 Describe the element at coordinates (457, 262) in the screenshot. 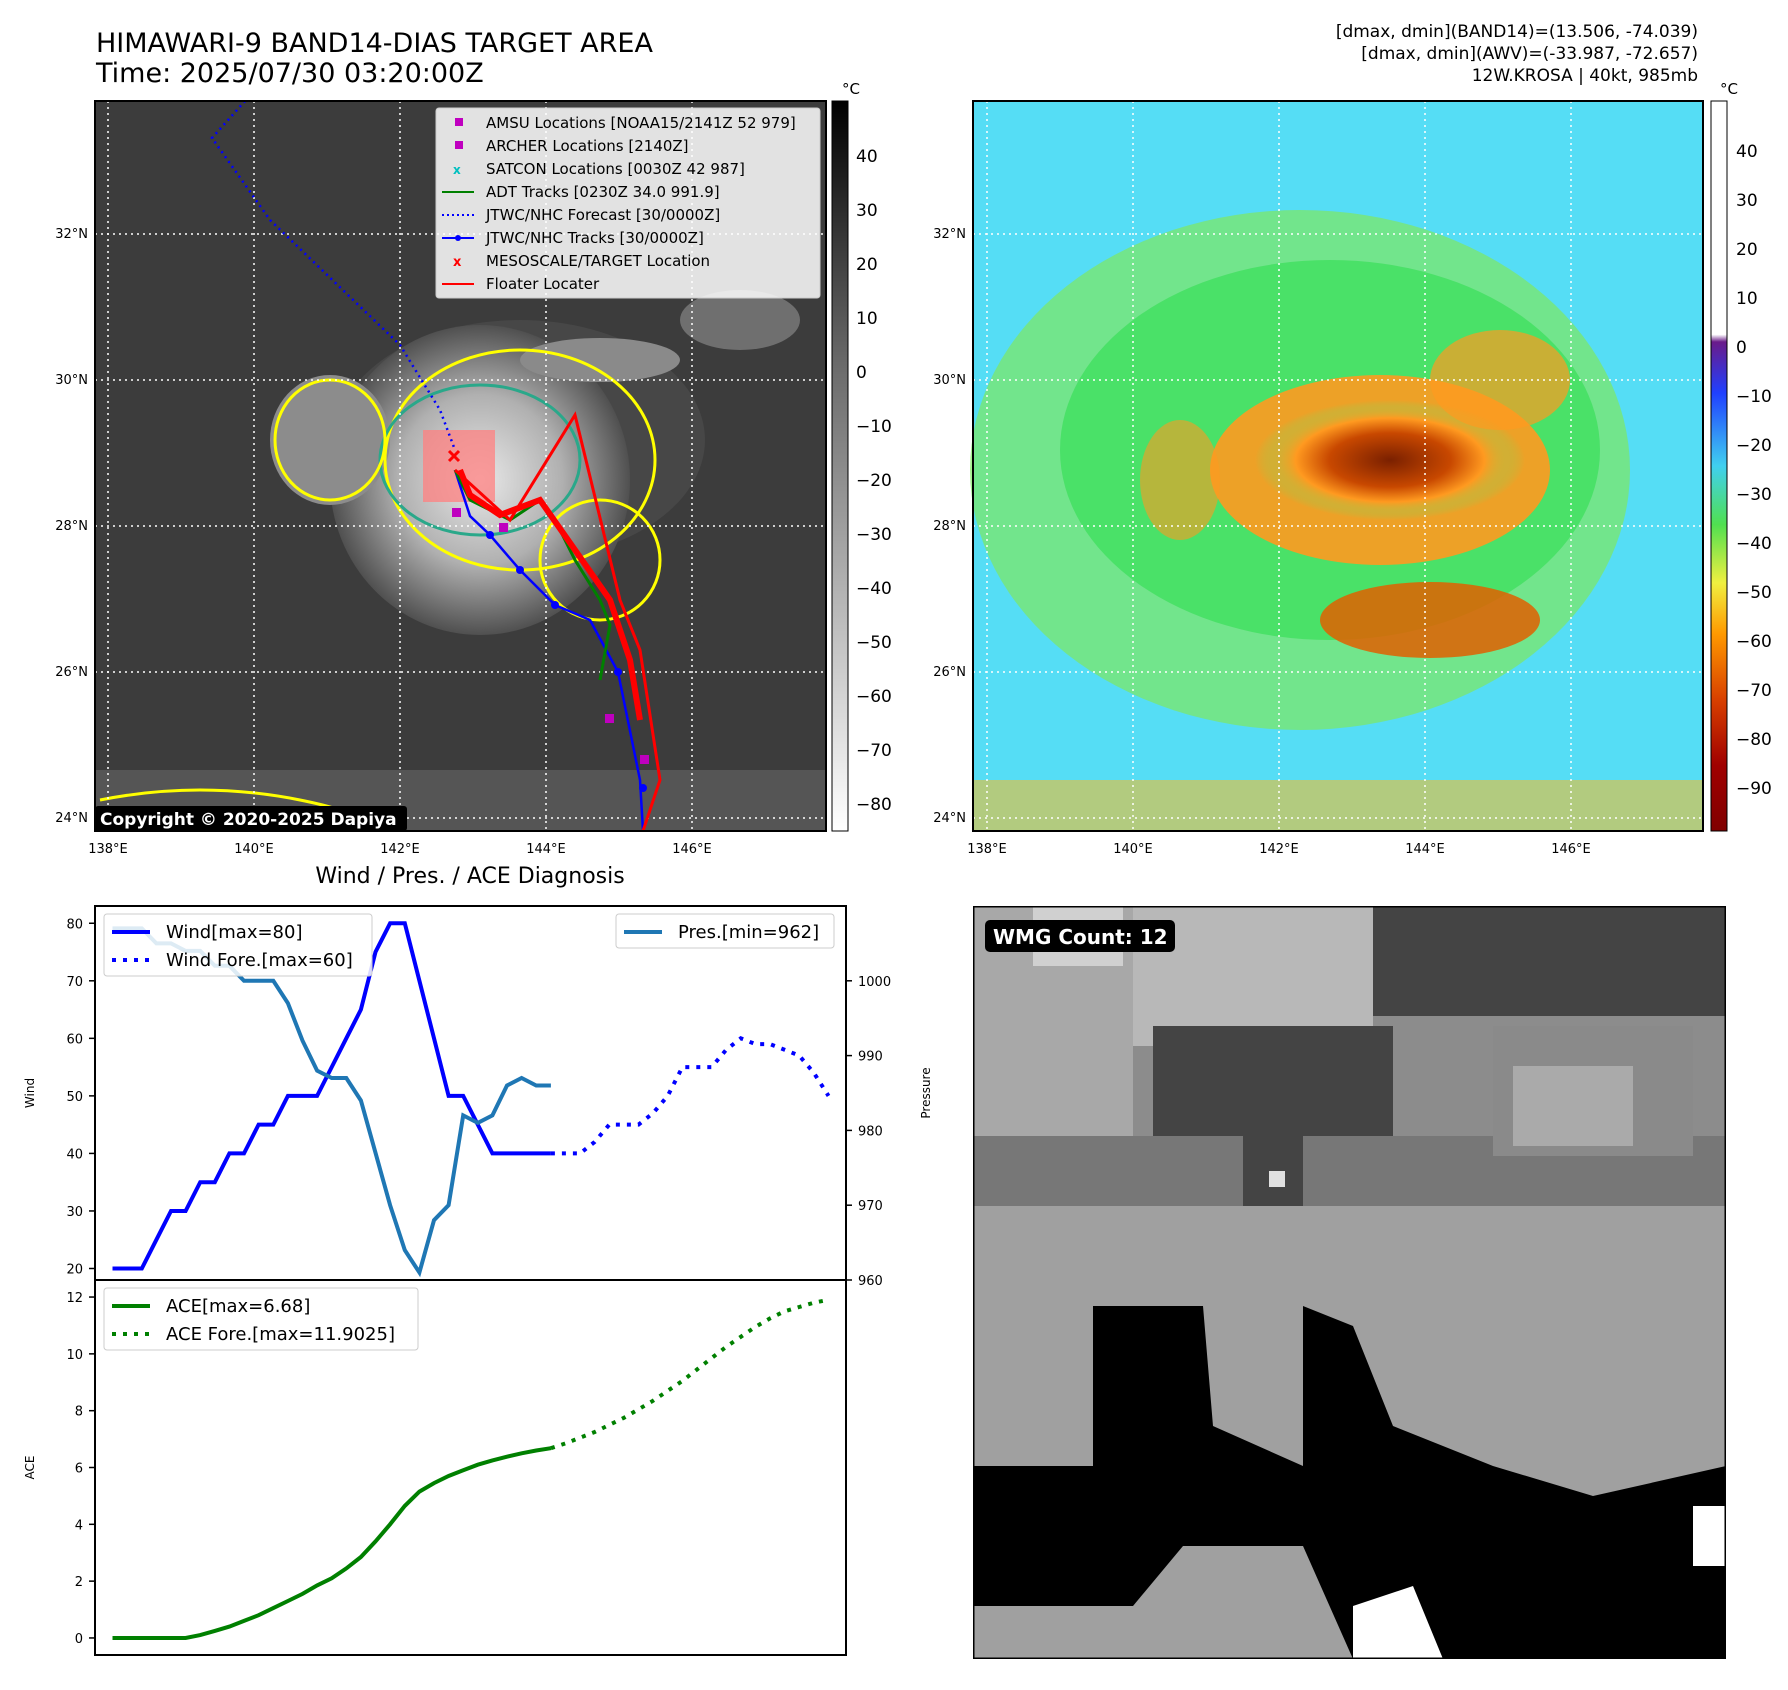

I see `svg-text: x` at that location.